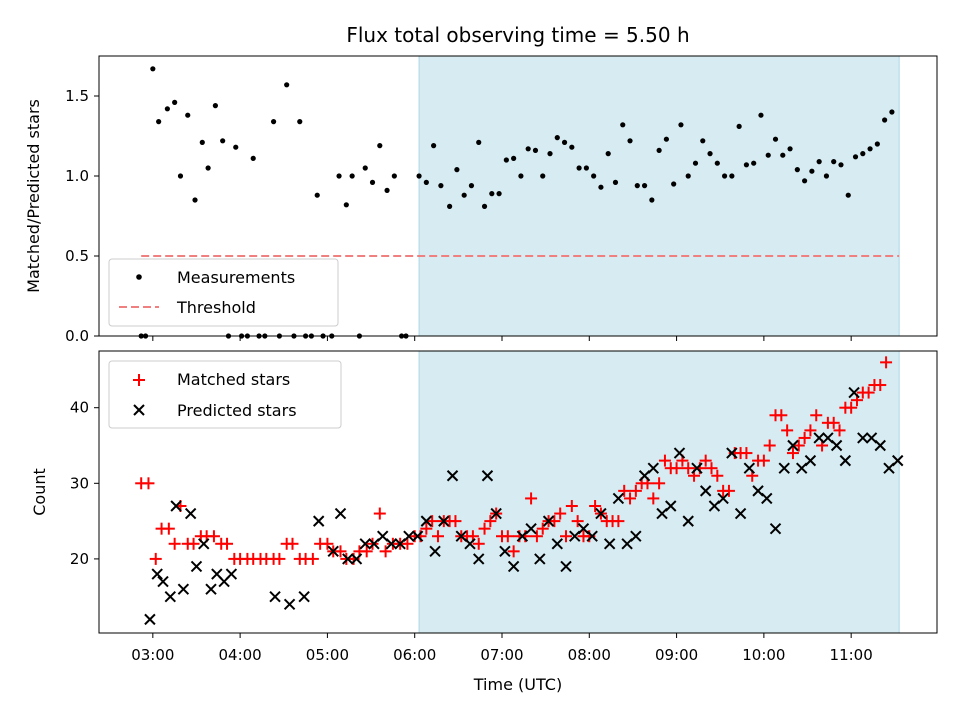 This screenshot has height=720, width=960. Describe the element at coordinates (79, 559) in the screenshot. I see `bottom-y-tick-label: 20` at that location.